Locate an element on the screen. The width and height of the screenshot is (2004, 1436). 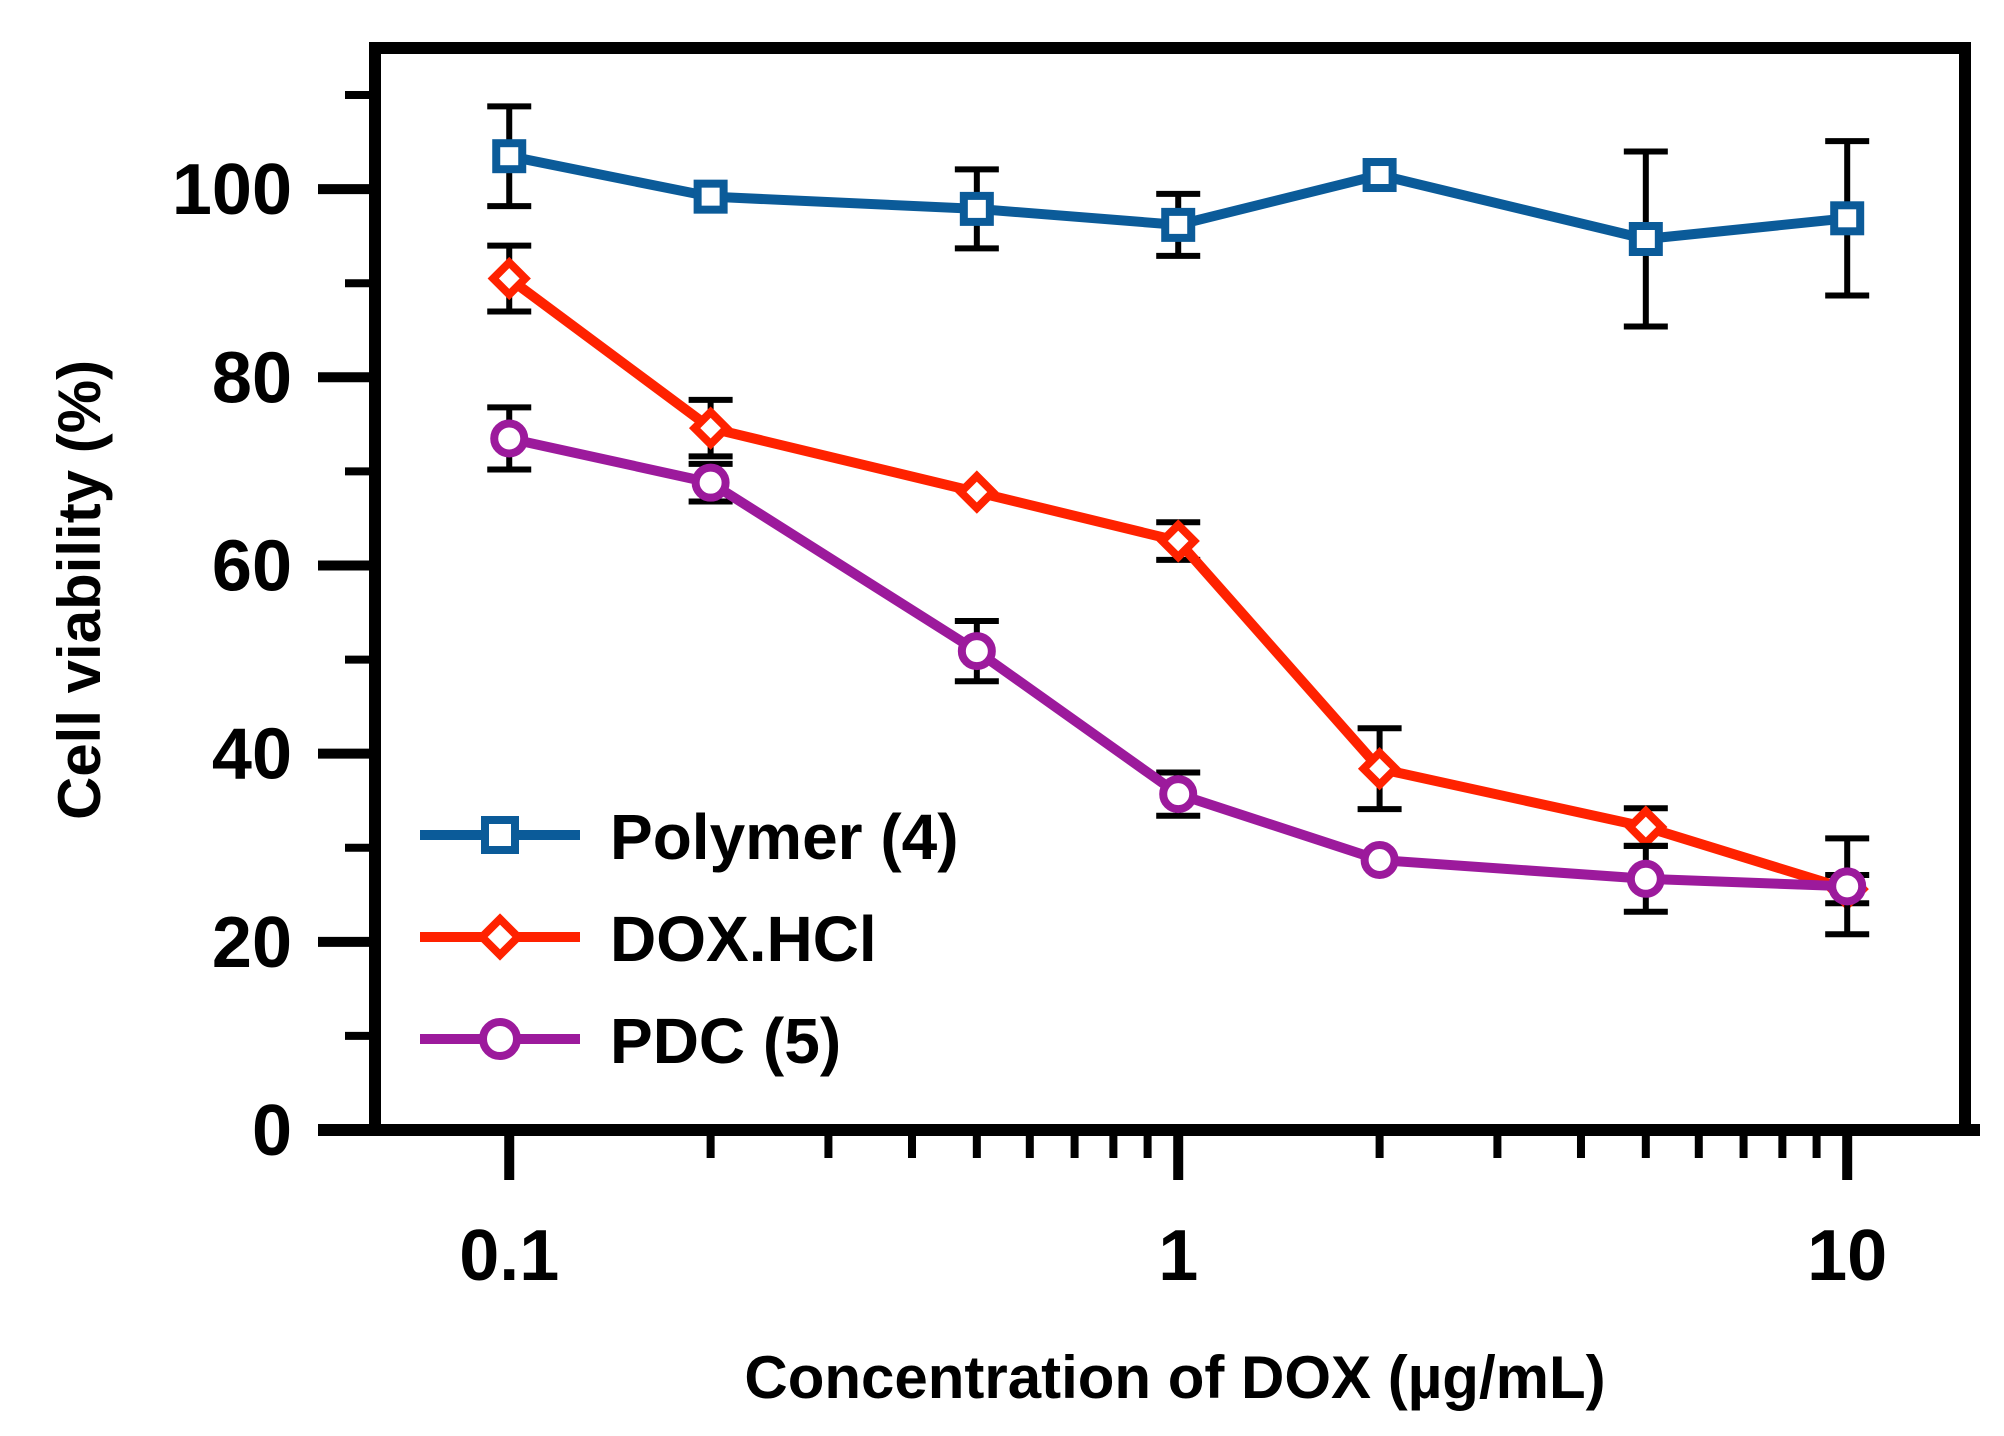
y-tick-label: 80 is located at coordinates (252, 378).